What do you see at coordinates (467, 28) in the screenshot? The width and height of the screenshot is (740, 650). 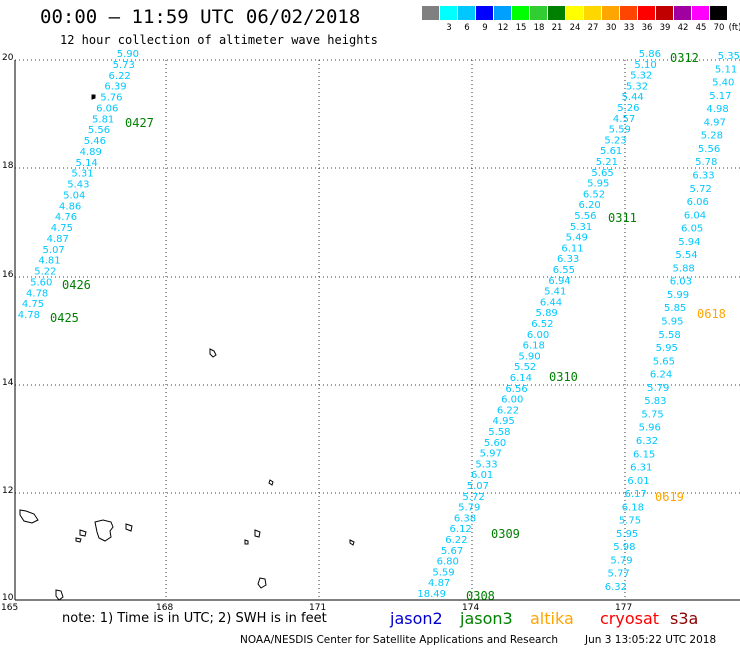 I see `legend-label: 6` at bounding box center [467, 28].